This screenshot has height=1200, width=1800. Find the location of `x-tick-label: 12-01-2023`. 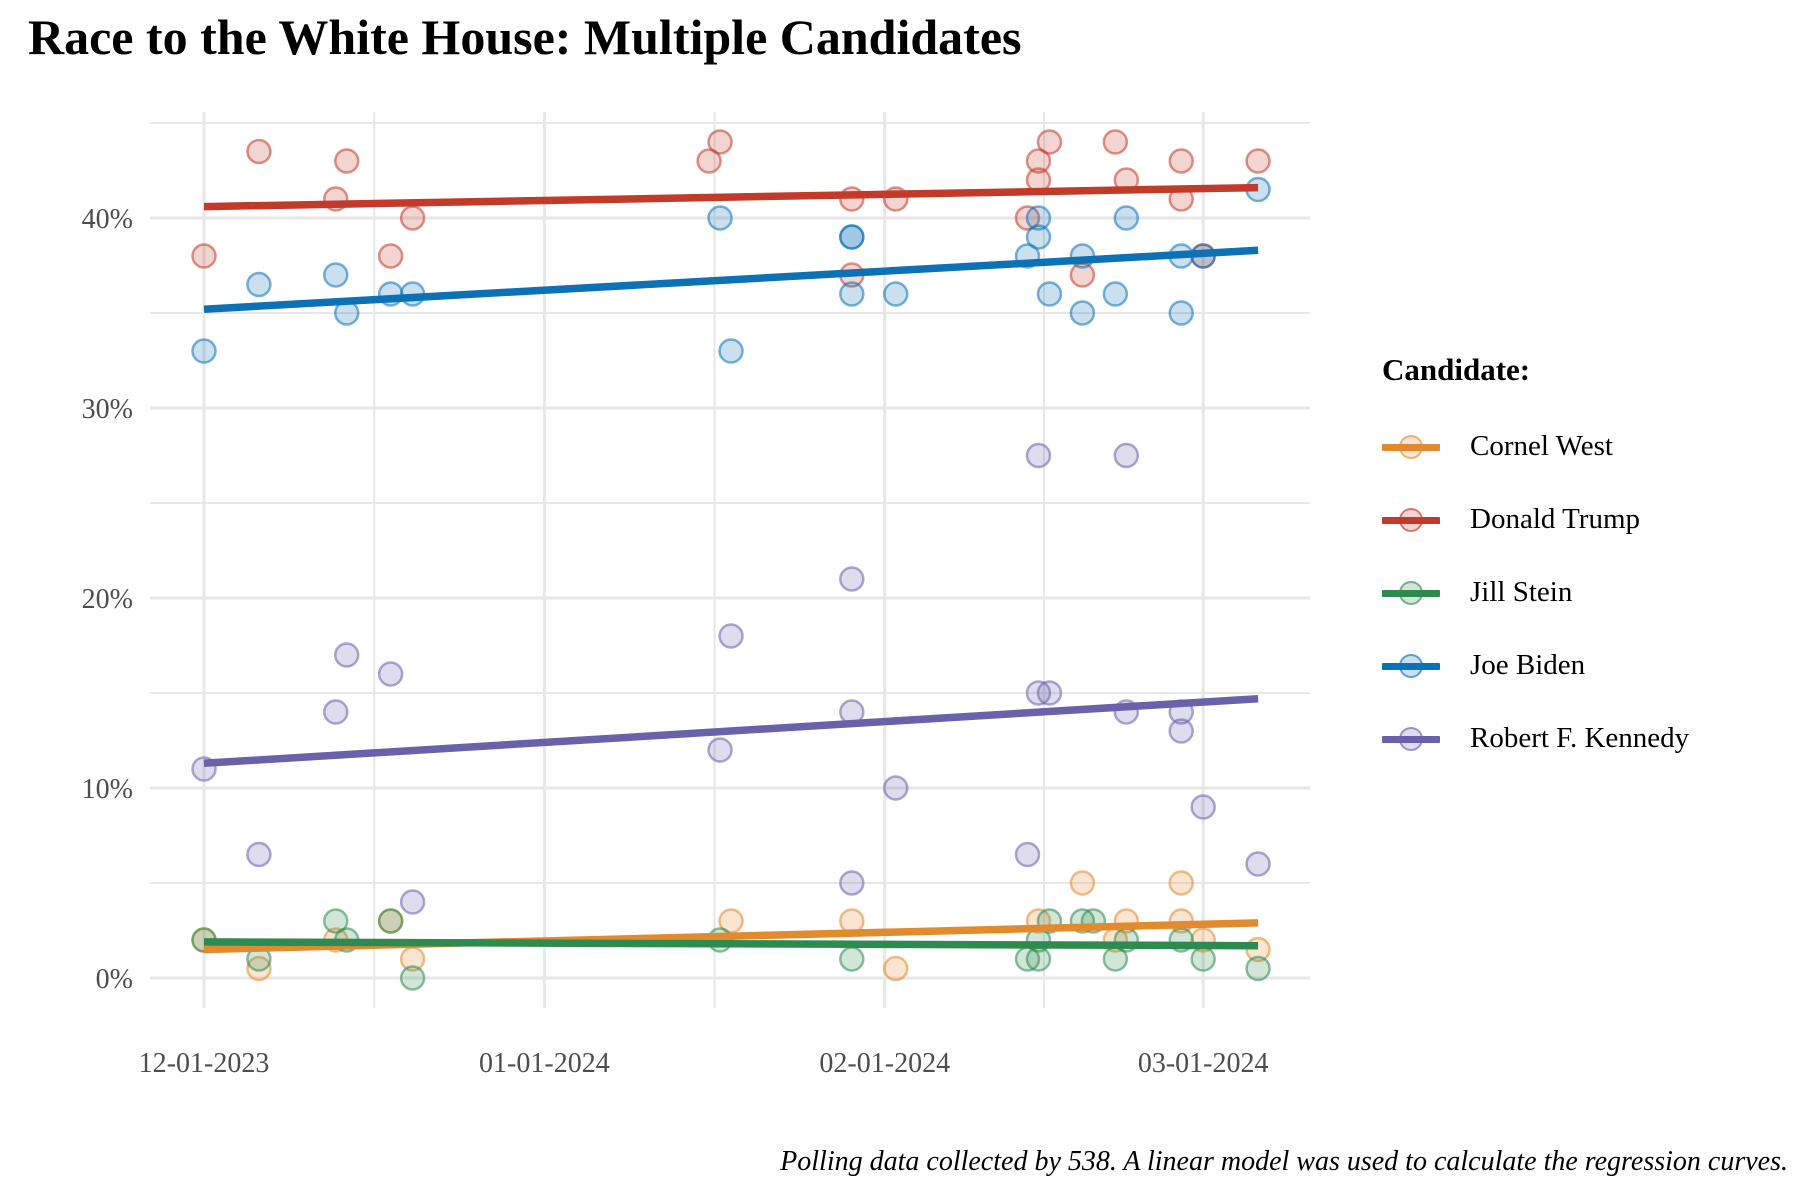

x-tick-label: 12-01-2023 is located at coordinates (204, 1063).